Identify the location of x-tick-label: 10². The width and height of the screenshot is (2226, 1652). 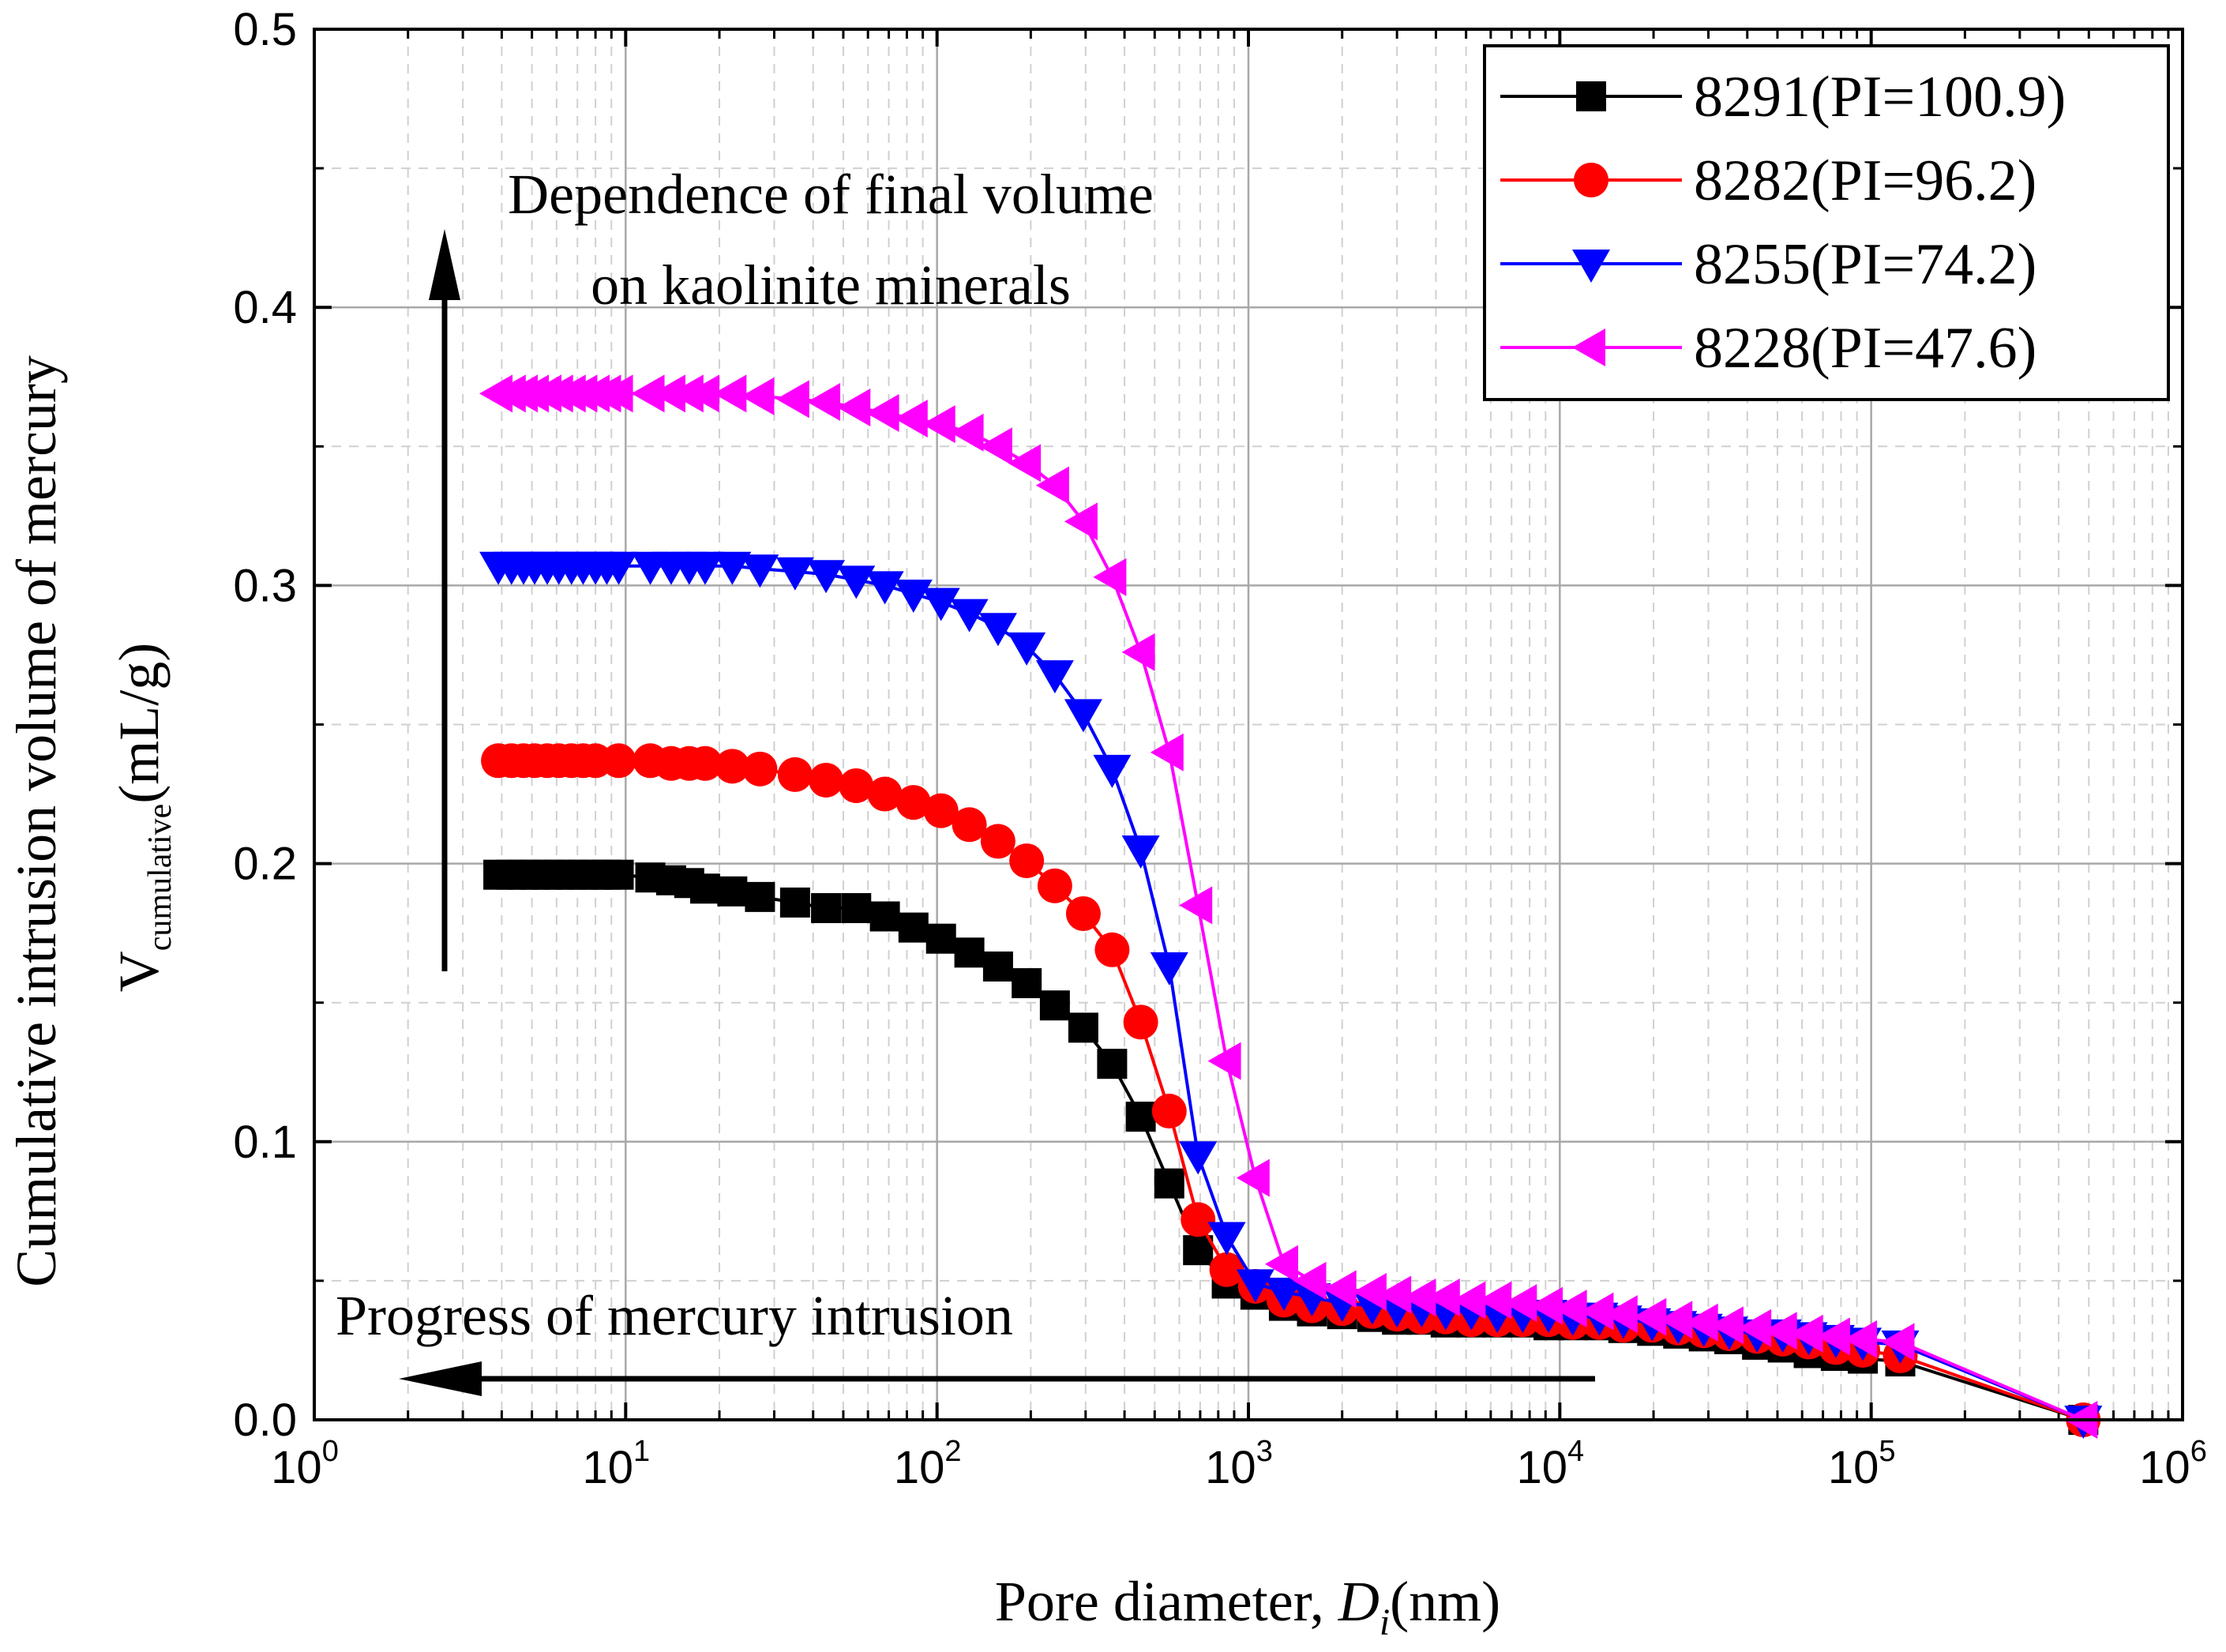
(928, 1464).